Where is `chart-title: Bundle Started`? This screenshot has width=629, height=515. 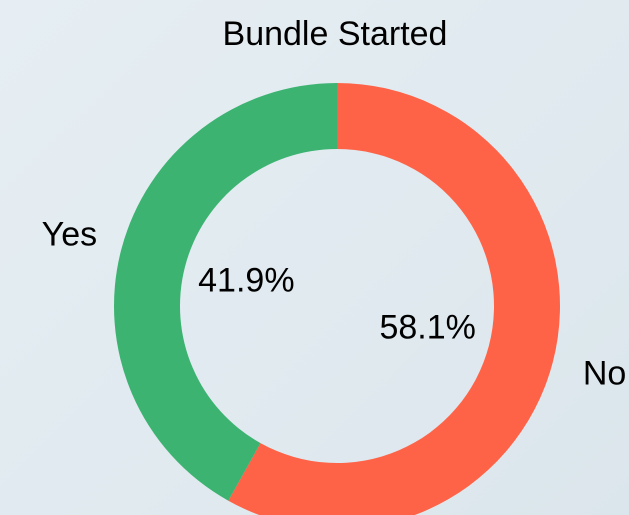 chart-title: Bundle Started is located at coordinates (335, 34).